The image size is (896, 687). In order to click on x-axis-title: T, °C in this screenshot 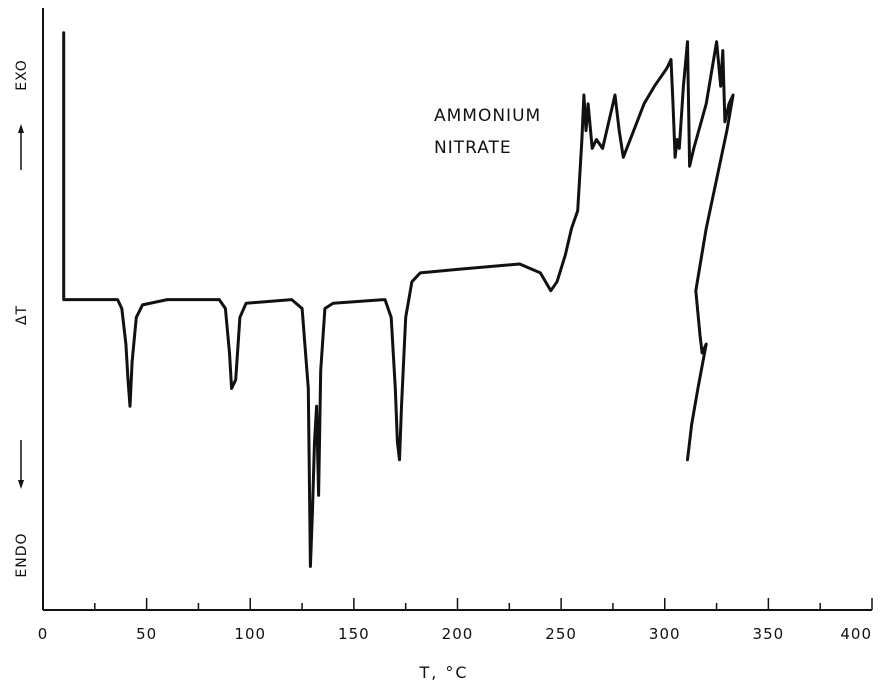, I will do `click(443, 672)`.